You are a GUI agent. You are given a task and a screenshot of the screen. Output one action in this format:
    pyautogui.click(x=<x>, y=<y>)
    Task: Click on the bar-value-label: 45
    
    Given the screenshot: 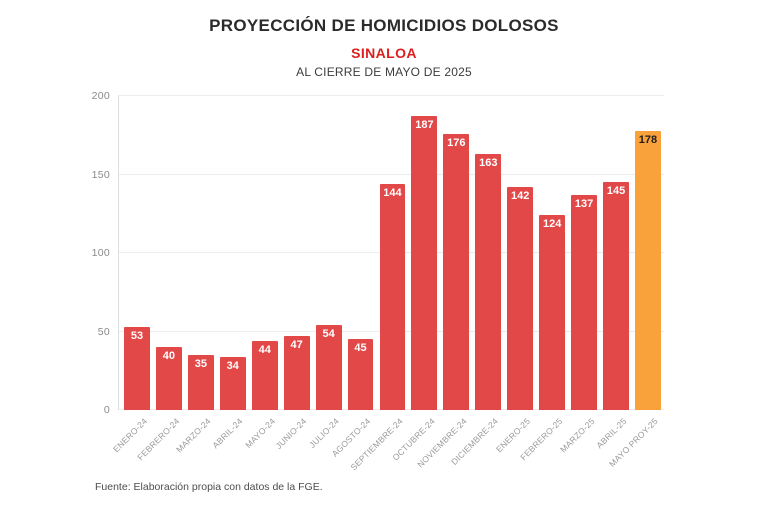 What is the action you would take?
    pyautogui.click(x=360, y=348)
    